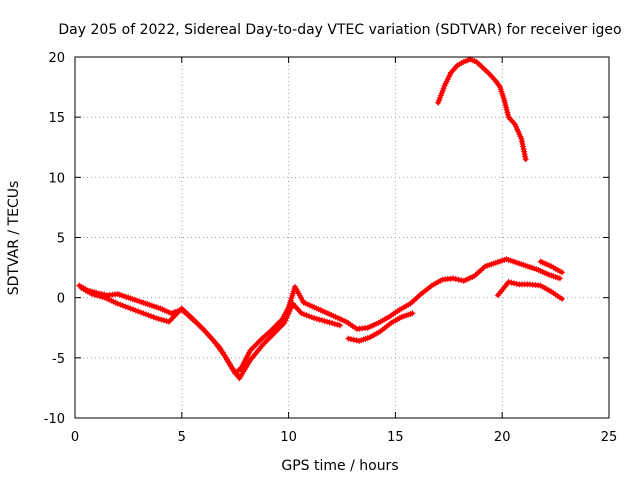 The height and width of the screenshot is (480, 640). I want to click on series-evening-branch, so click(380, 327).